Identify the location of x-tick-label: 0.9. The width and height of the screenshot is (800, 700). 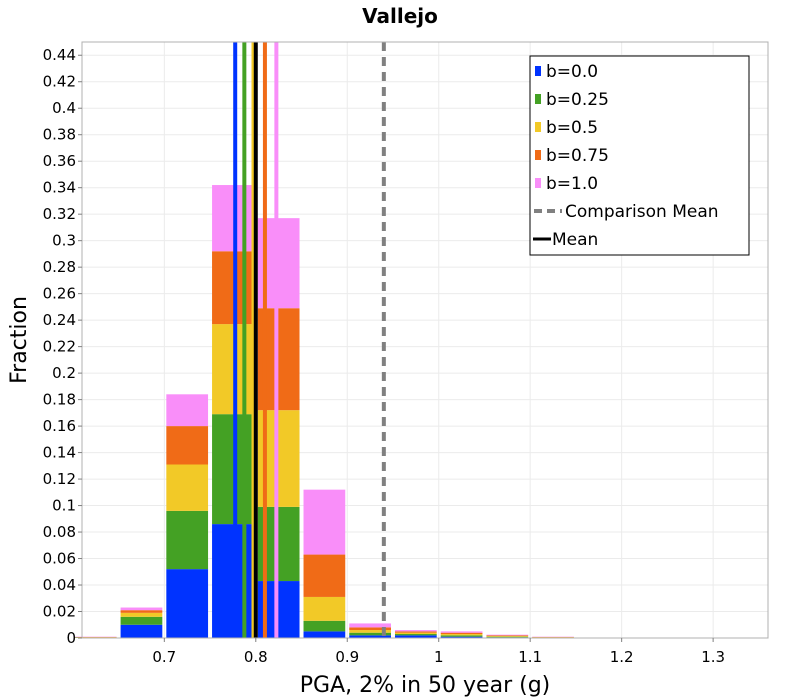
(347, 657).